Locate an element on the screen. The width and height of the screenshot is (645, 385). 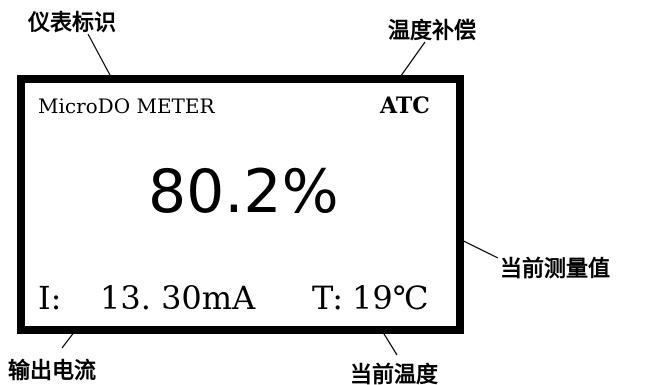
current-value-callout: 当前测量值 is located at coordinates (555, 269).